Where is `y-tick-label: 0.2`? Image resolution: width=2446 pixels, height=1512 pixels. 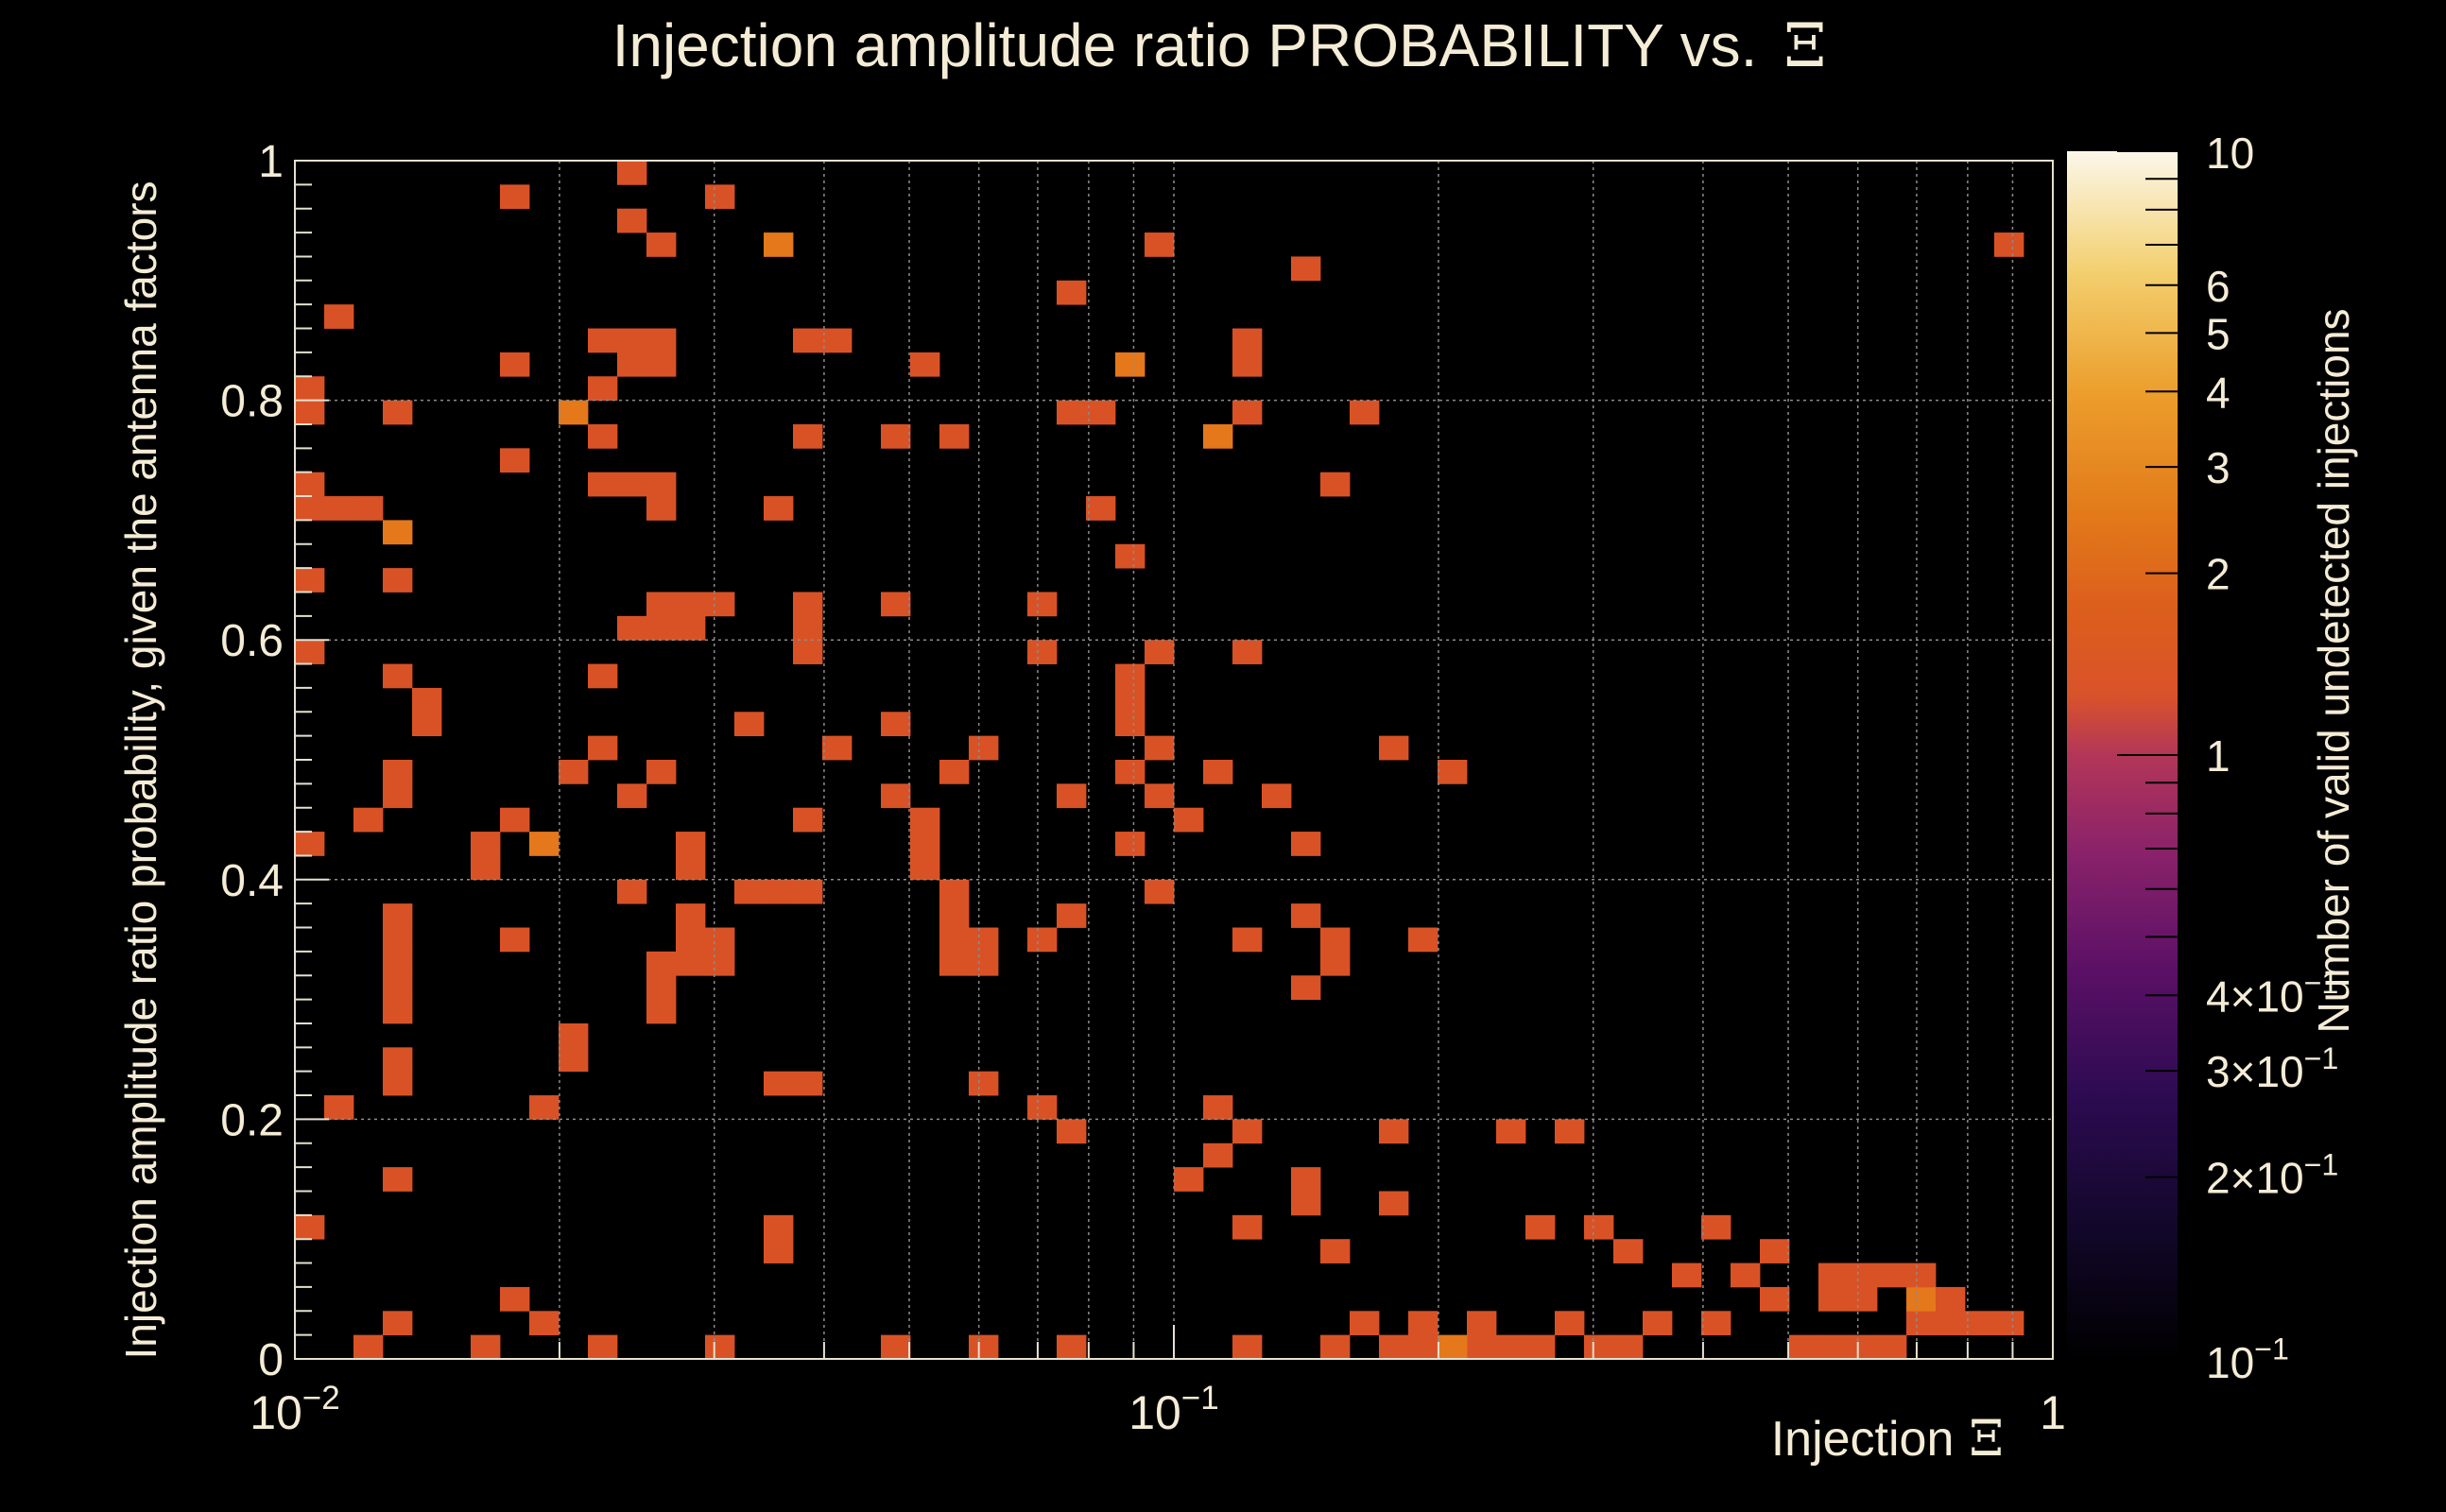 y-tick-label: 0.2 is located at coordinates (252, 1120).